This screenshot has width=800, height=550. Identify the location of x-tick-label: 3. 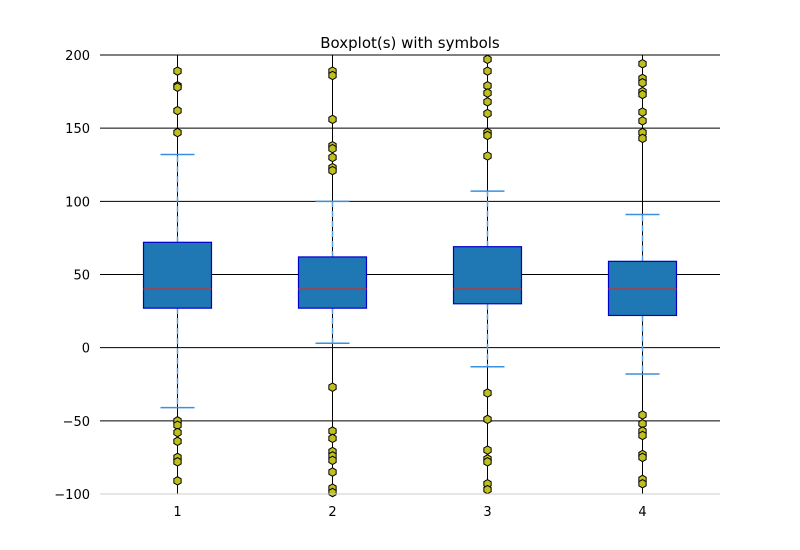
(487, 512).